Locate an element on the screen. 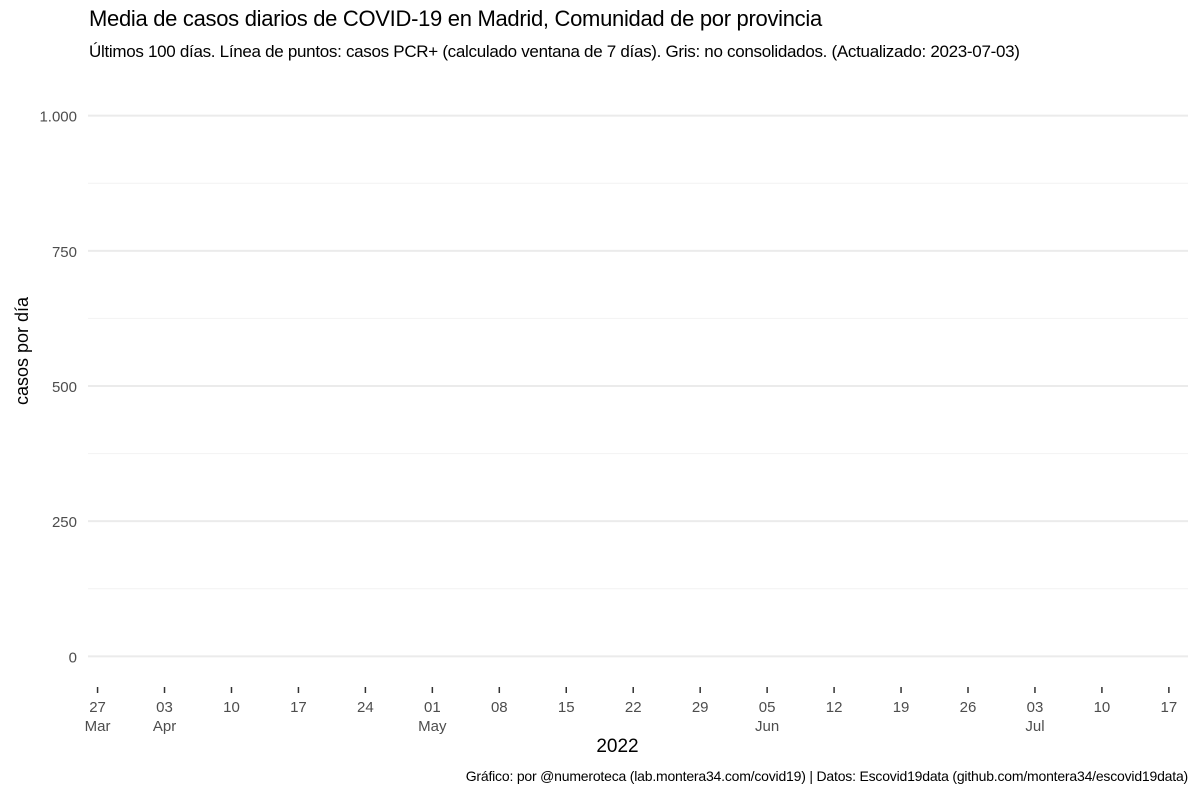 This screenshot has height=800, width=1200. x-tick-label: 27 is located at coordinates (97, 707).